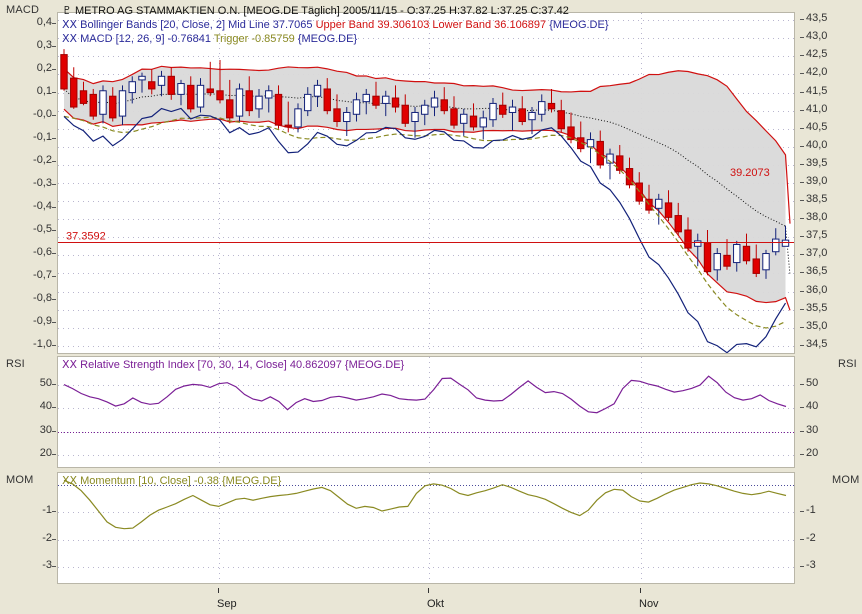 The width and height of the screenshot is (862, 614). What do you see at coordinates (817, 36) in the screenshot?
I see `price-axis-label: 43,0` at bounding box center [817, 36].